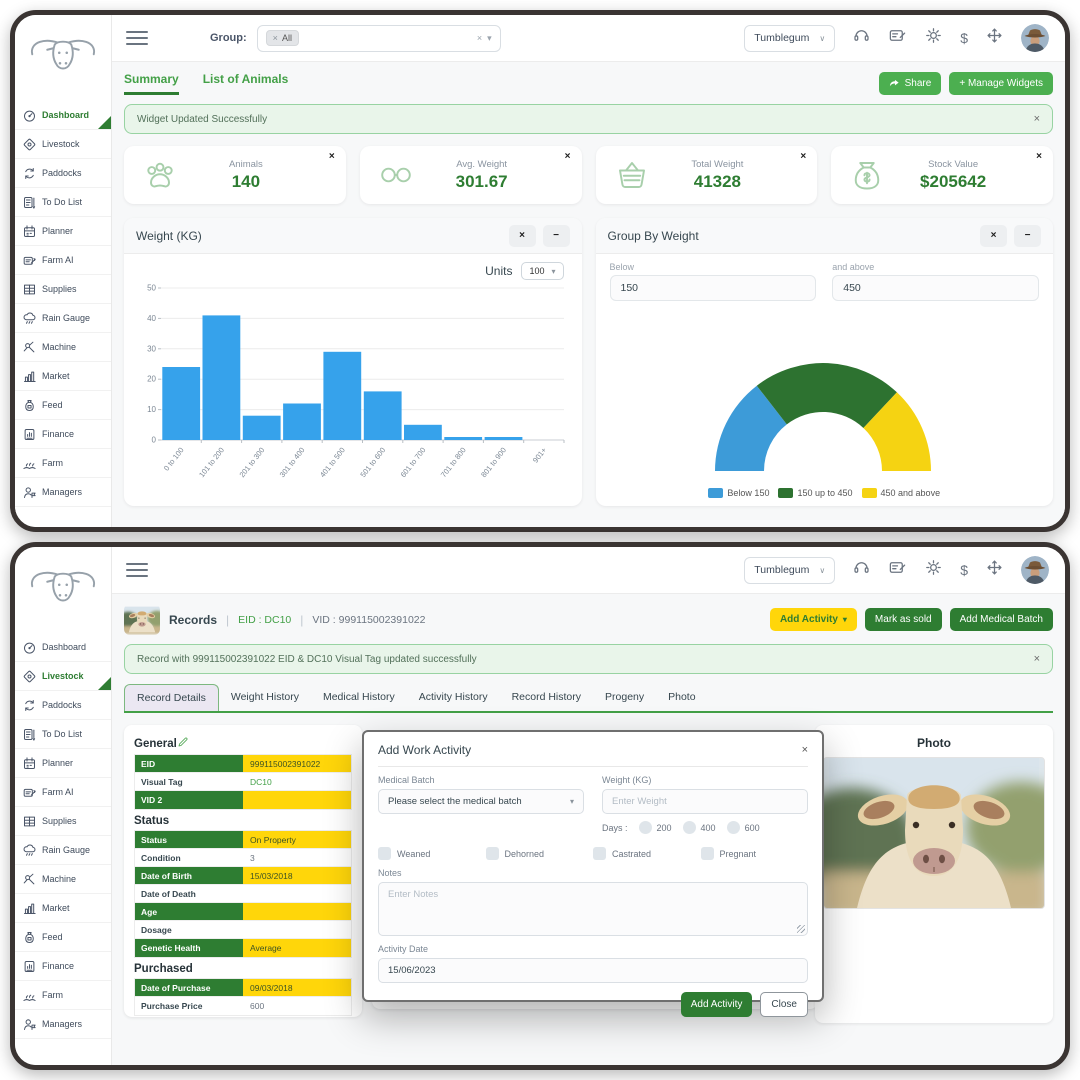  Describe the element at coordinates (593, 909) in the screenshot. I see `notes-textarea: Enter Notes` at that location.